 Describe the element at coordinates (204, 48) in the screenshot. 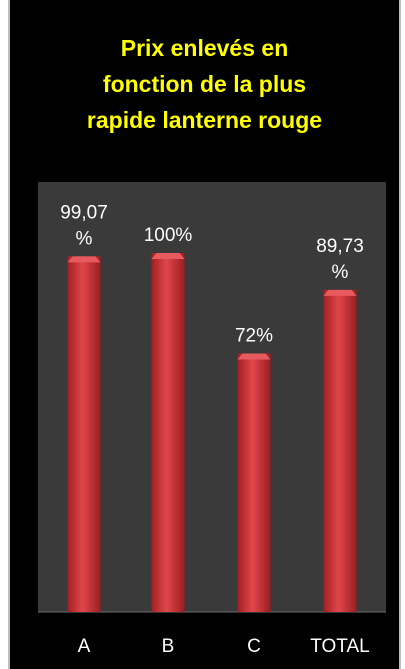

I see `chart-title-line-1: Prix enlevés en` at that location.